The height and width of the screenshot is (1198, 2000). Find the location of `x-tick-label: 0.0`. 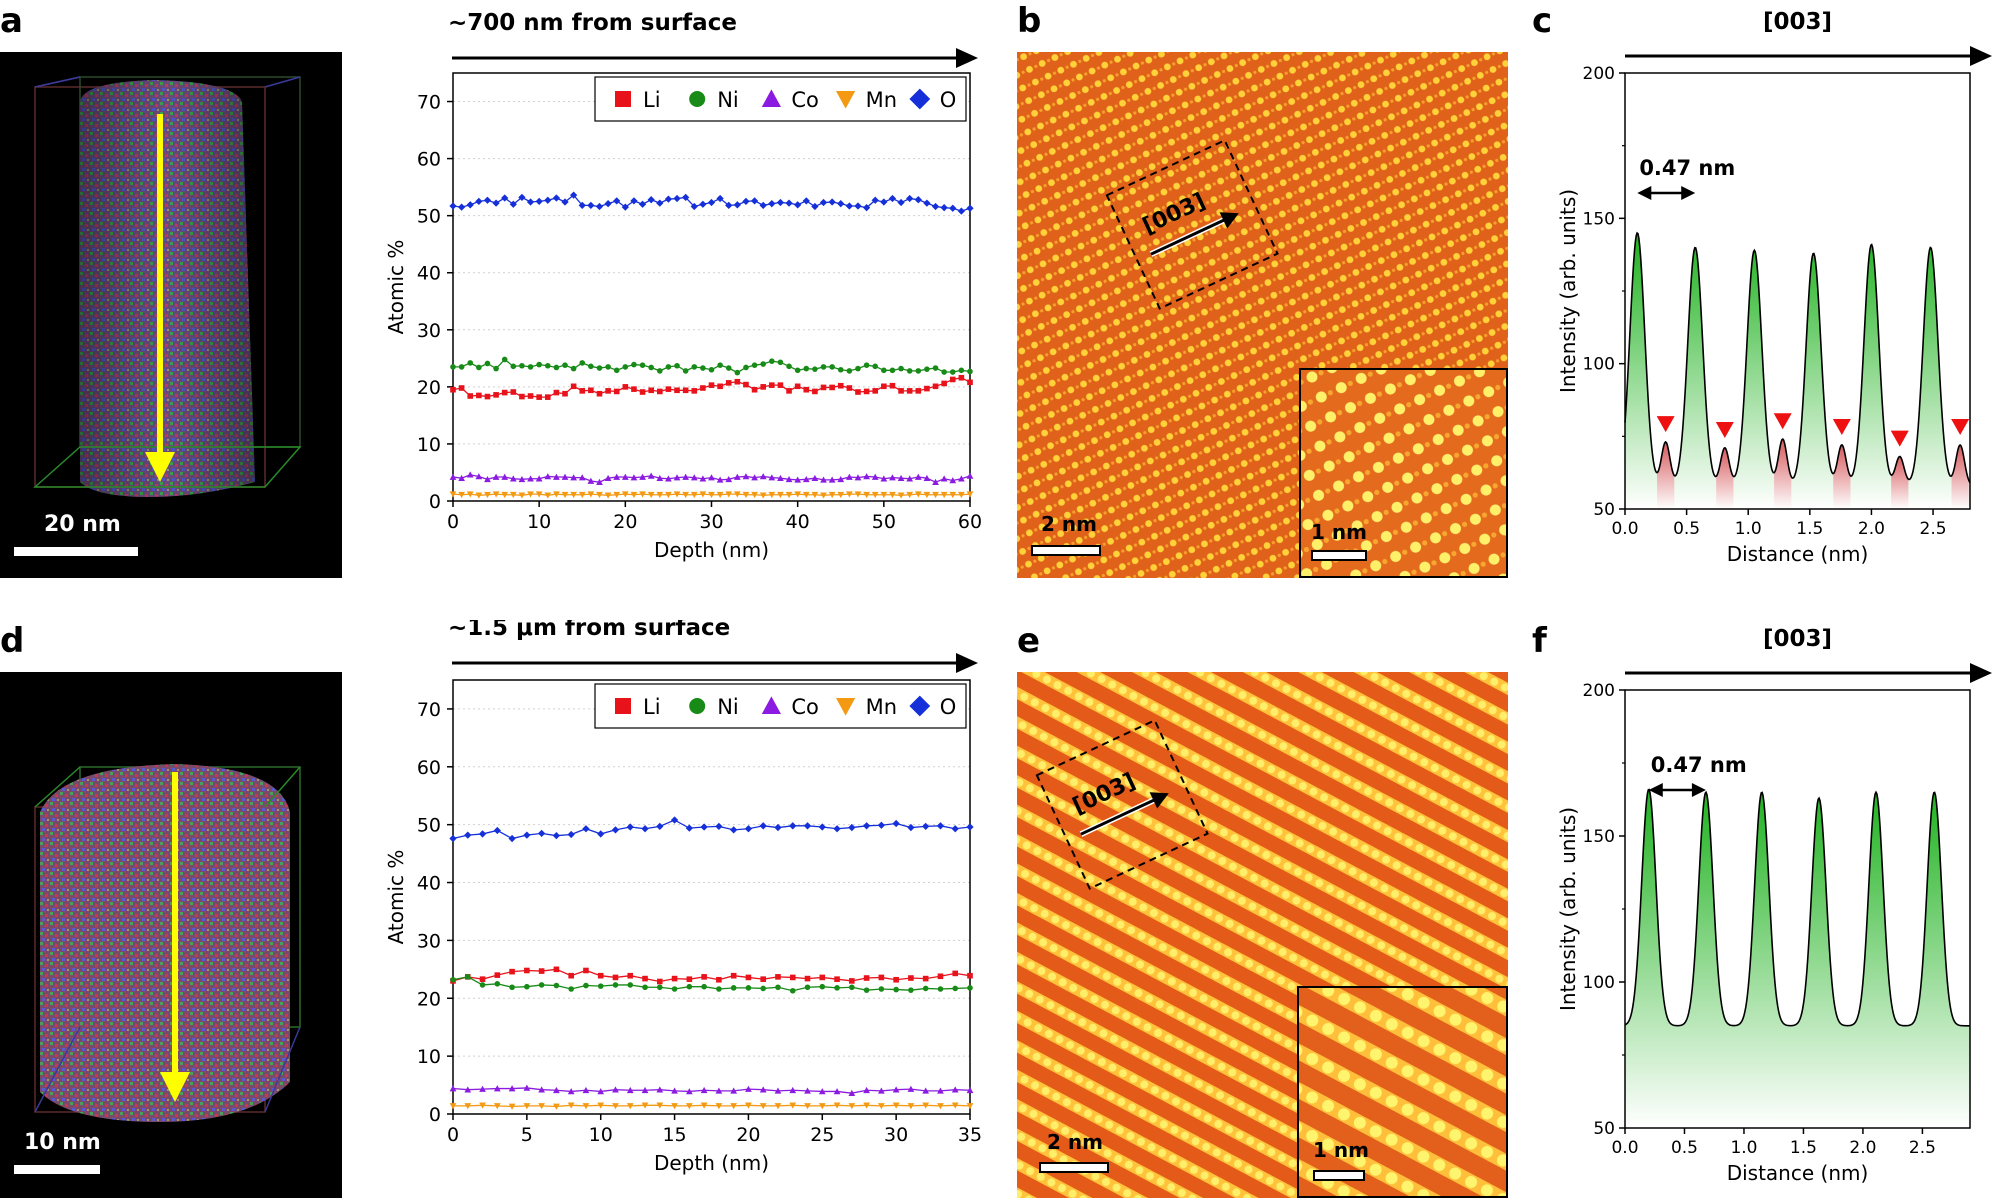

x-tick-label: 0.0 is located at coordinates (1624, 529).